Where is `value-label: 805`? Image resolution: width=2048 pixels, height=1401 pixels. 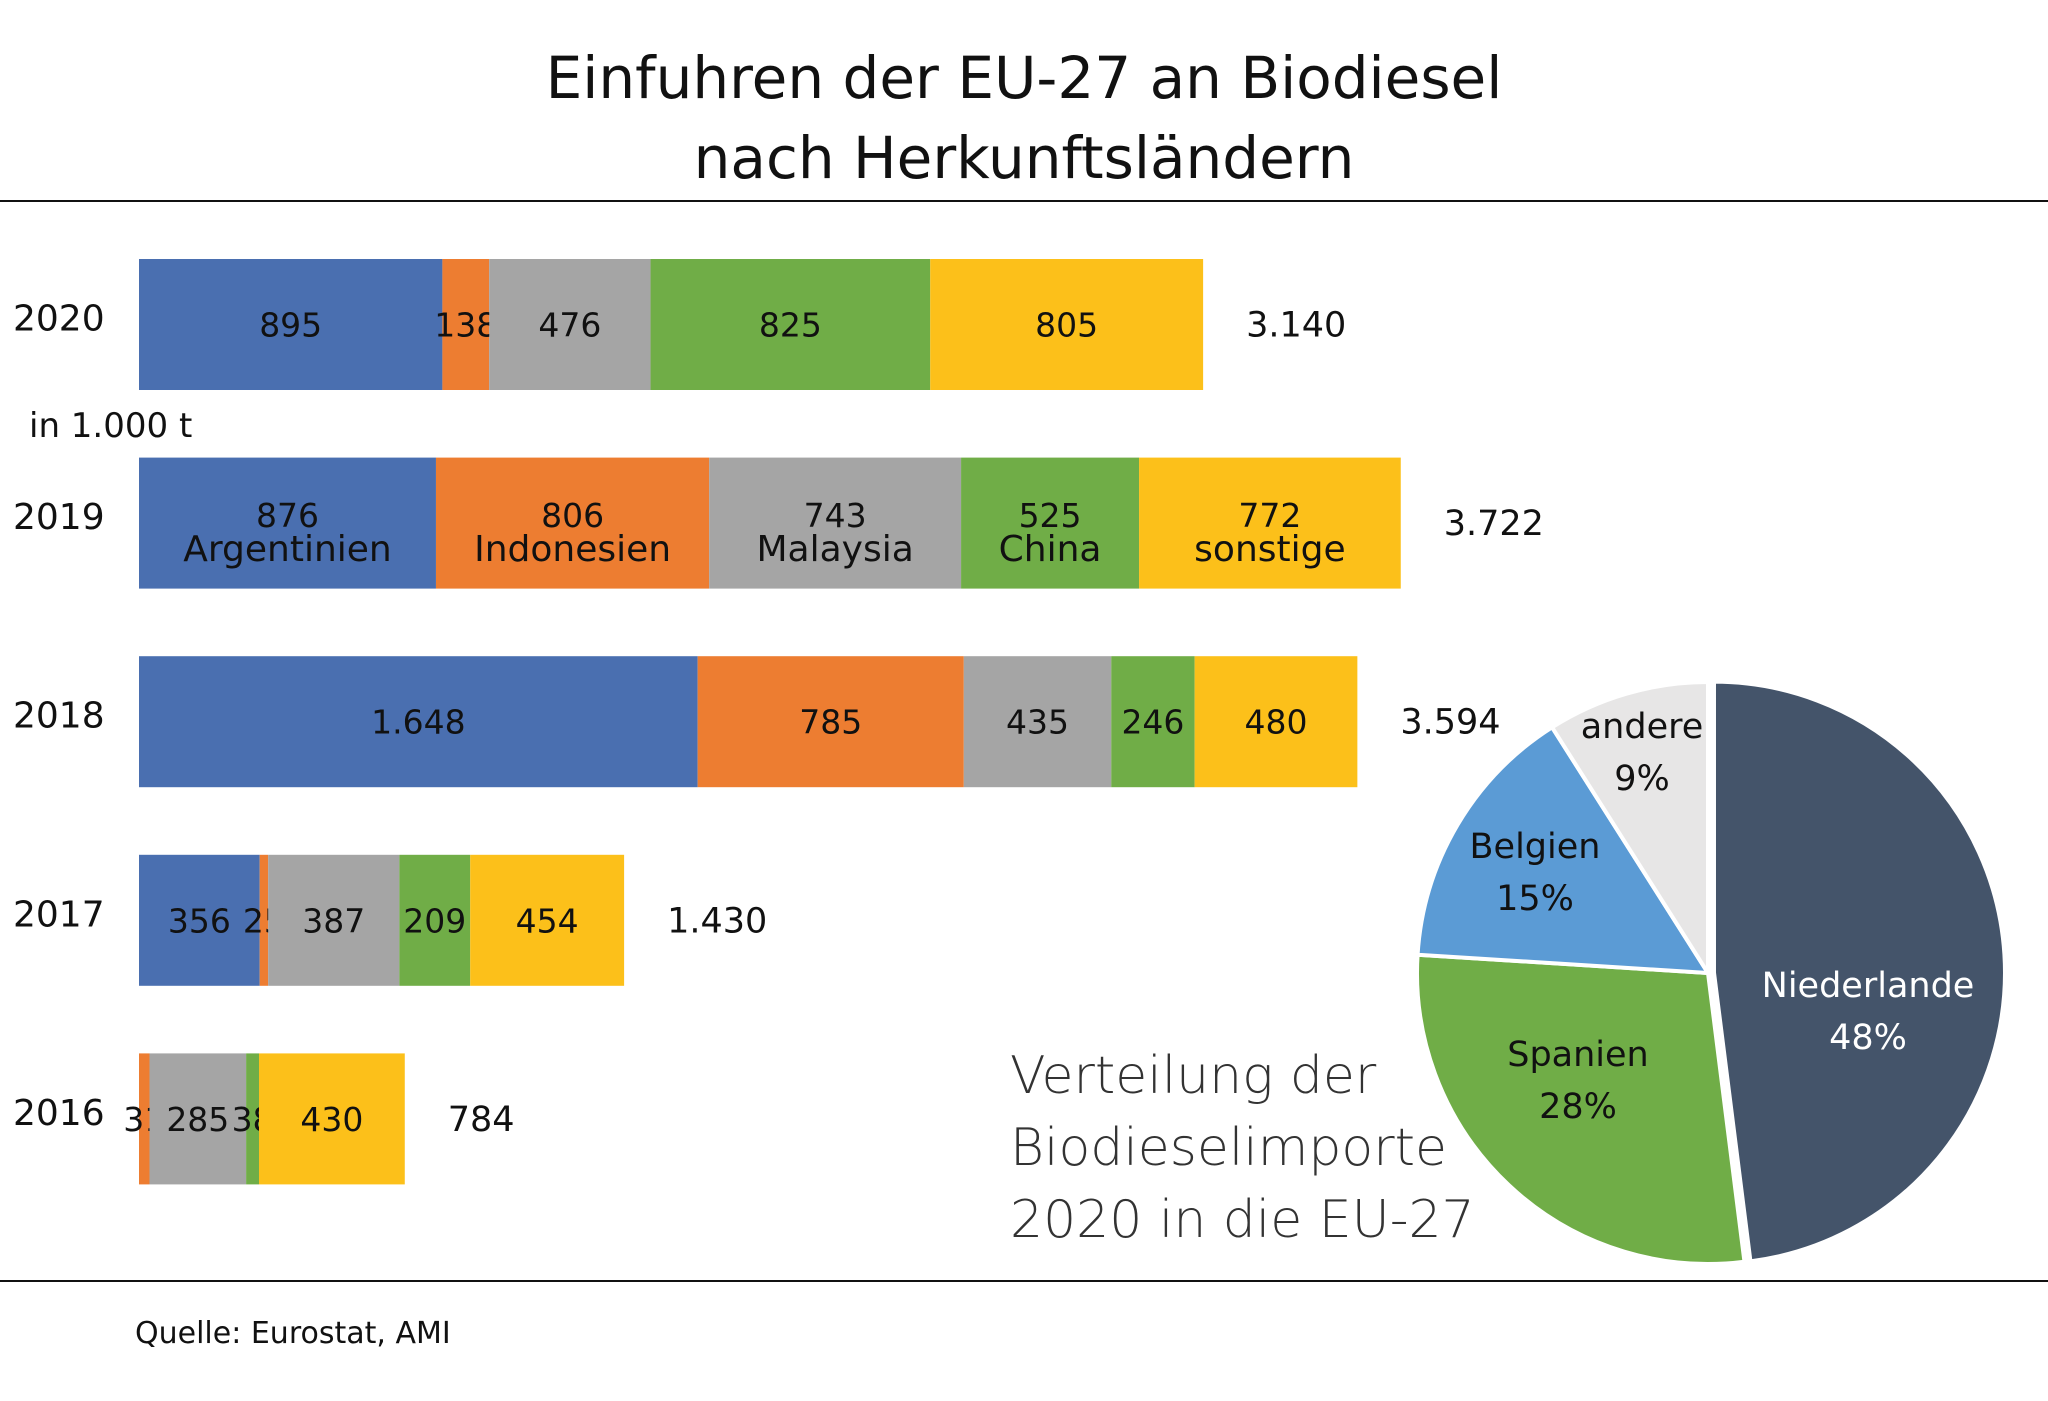
value-label: 805 is located at coordinates (1066, 325).